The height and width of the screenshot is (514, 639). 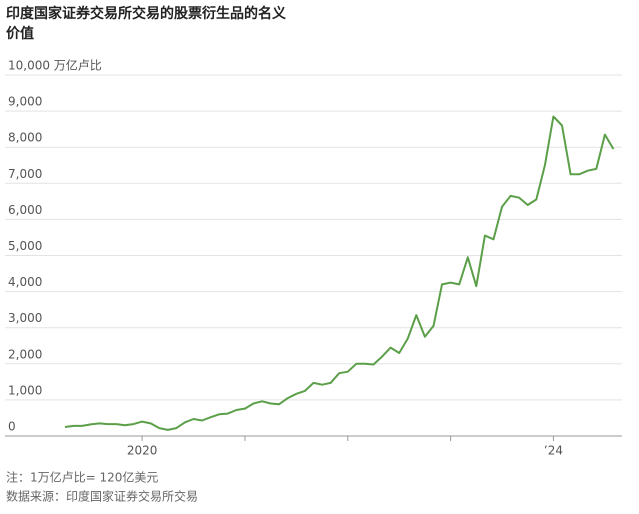 I want to click on y-tick-label: 10,000 万亿卢比, so click(x=55, y=65).